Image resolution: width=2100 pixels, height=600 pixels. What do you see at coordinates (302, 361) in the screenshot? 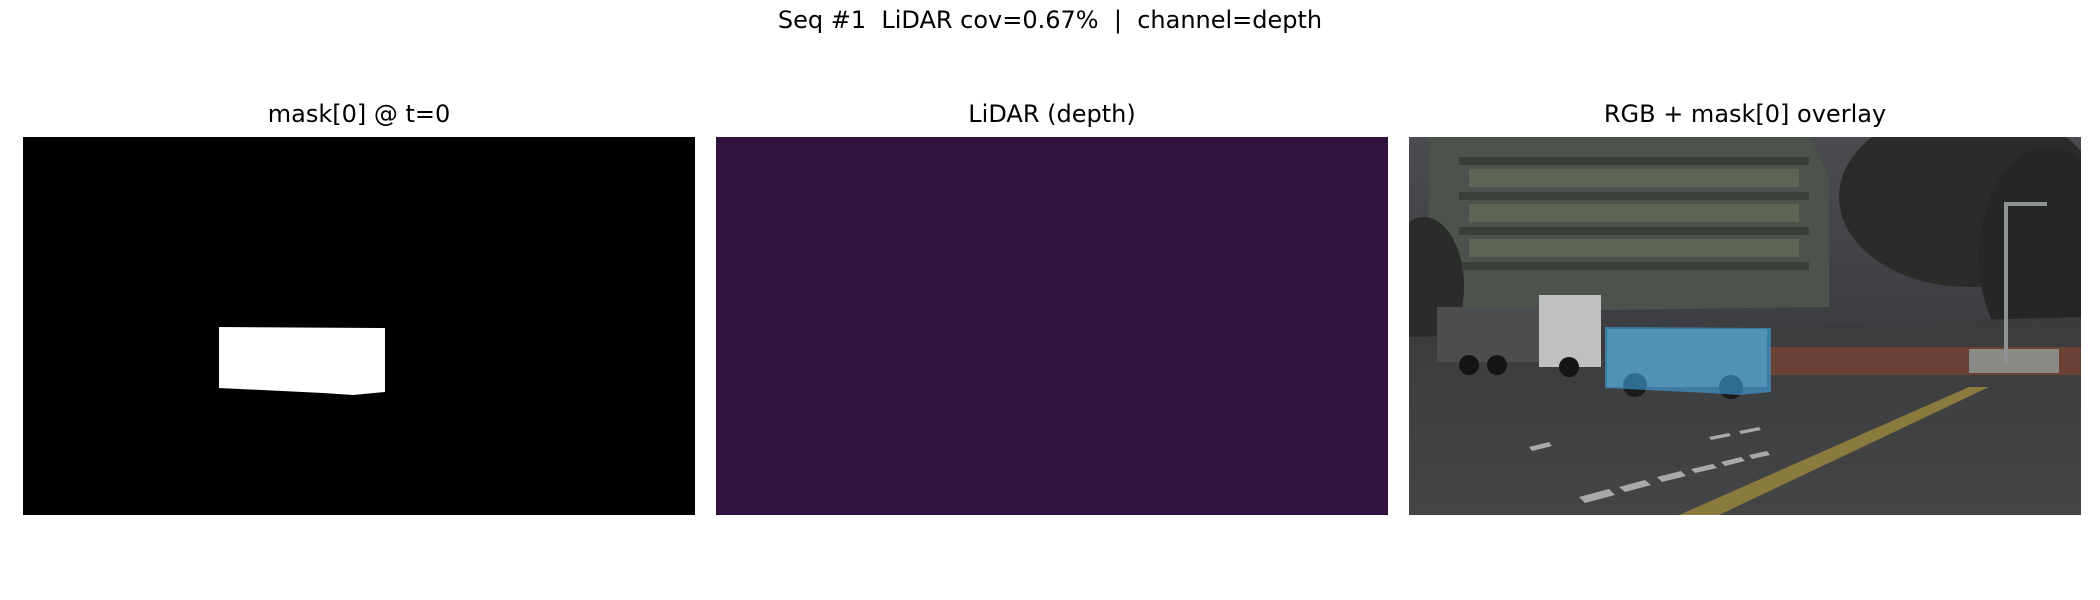
I see `mask-region` at bounding box center [302, 361].